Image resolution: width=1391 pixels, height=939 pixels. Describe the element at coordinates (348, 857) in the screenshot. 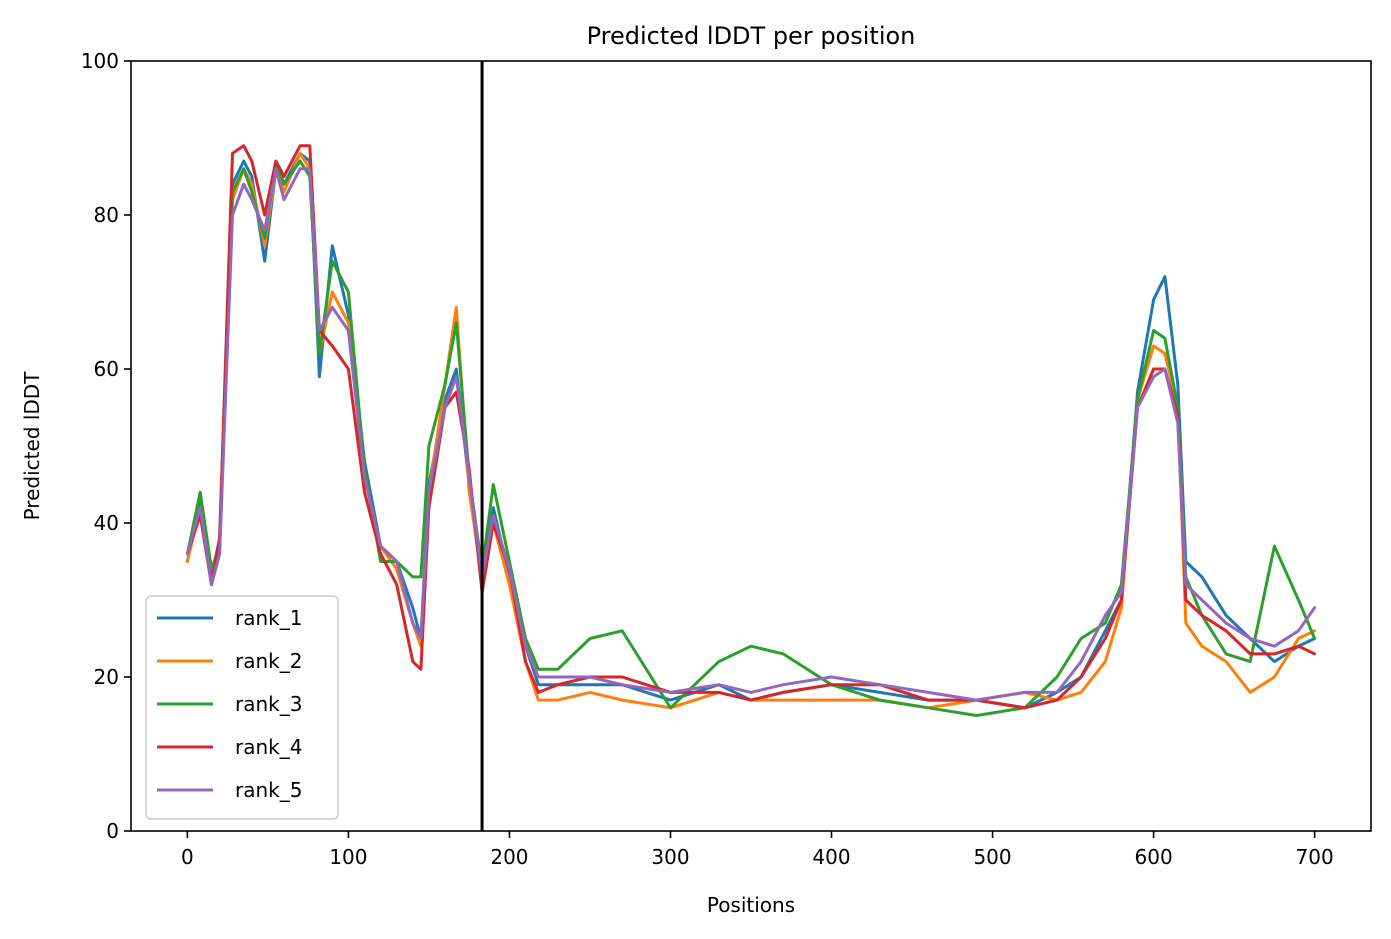

I see `x-tick-label: 100` at that location.